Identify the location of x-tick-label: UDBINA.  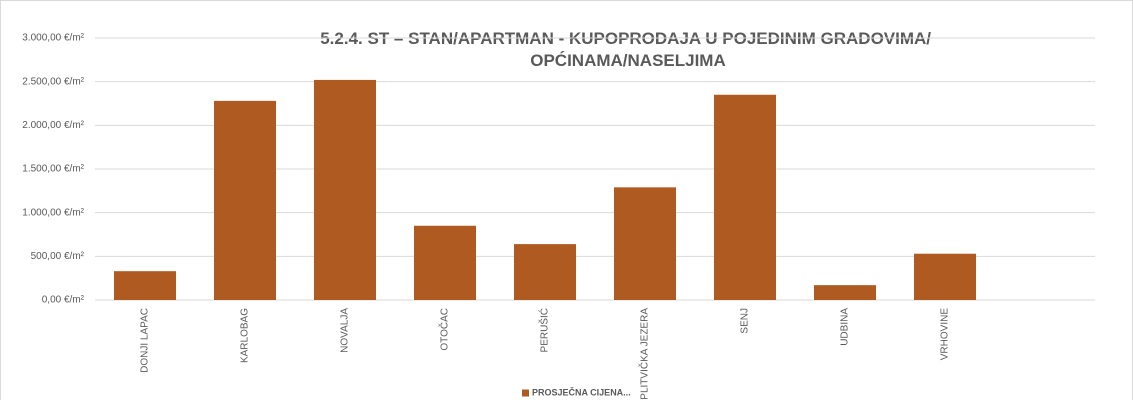
(845, 327).